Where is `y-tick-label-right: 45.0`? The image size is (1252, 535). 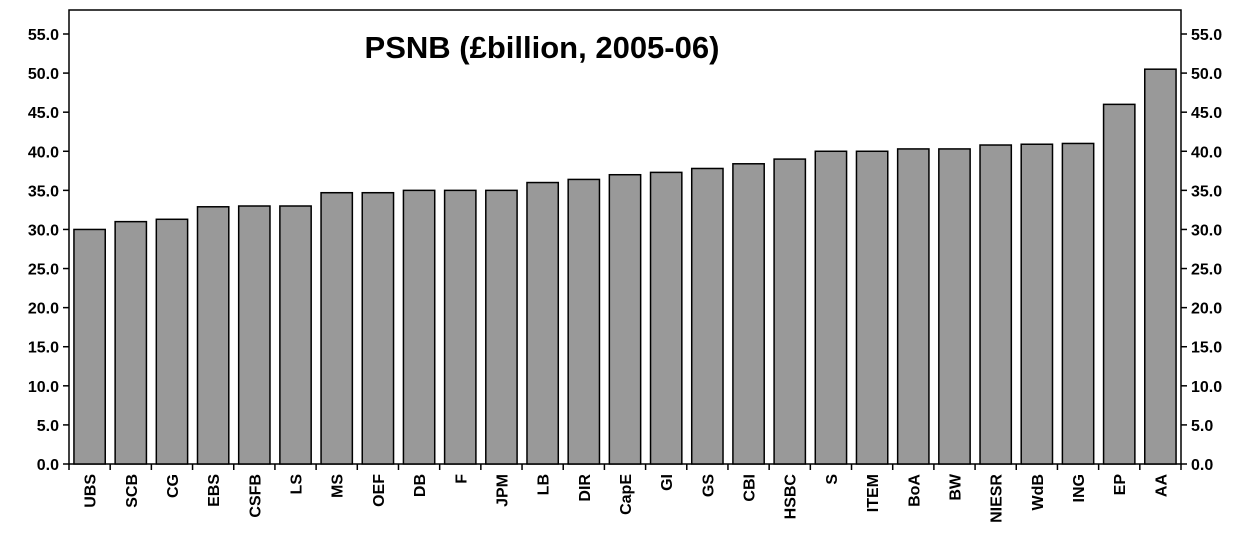 y-tick-label-right: 45.0 is located at coordinates (1206, 113).